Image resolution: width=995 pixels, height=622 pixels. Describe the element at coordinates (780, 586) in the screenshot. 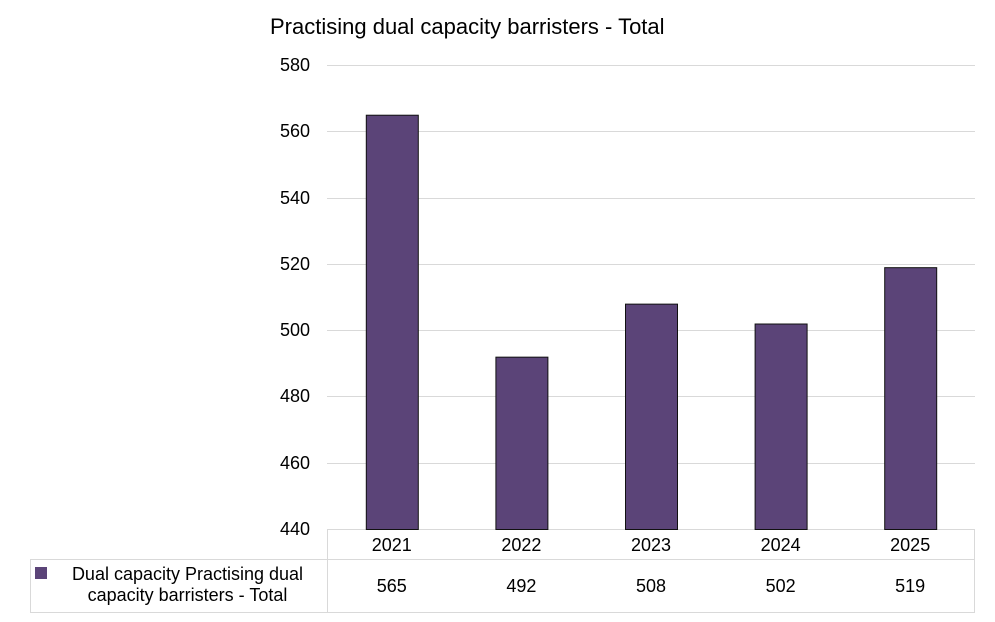

I see `data-table-value: 502` at that location.